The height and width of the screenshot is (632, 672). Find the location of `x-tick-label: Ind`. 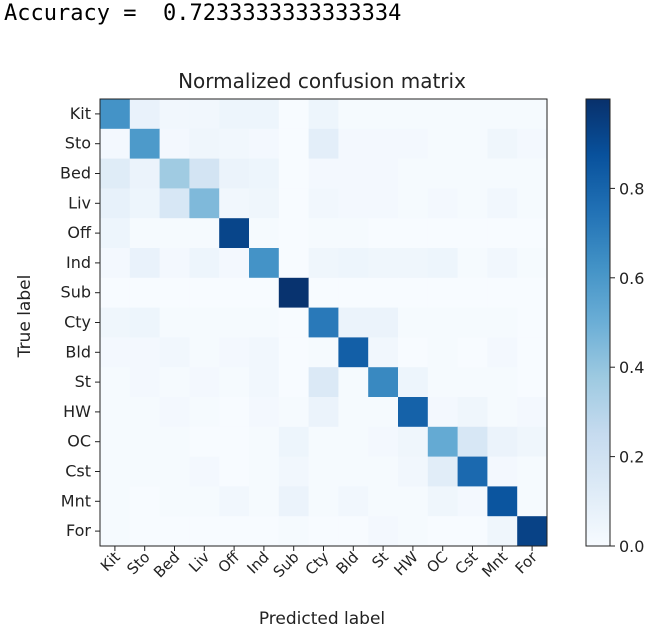

x-tick-label: Ind is located at coordinates (257, 562).